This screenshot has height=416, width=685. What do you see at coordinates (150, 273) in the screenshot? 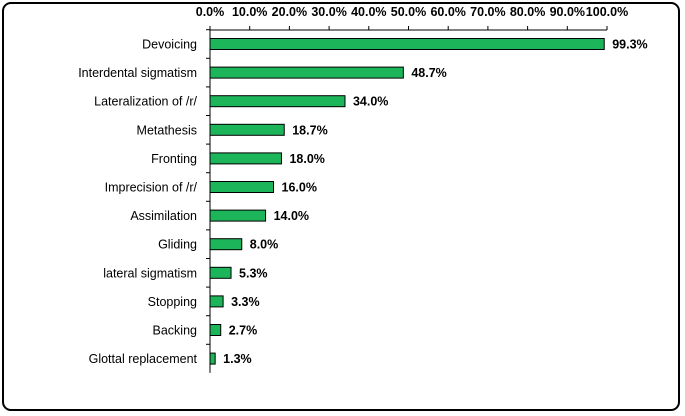
I see `category-label: lateral sigmatism` at bounding box center [150, 273].